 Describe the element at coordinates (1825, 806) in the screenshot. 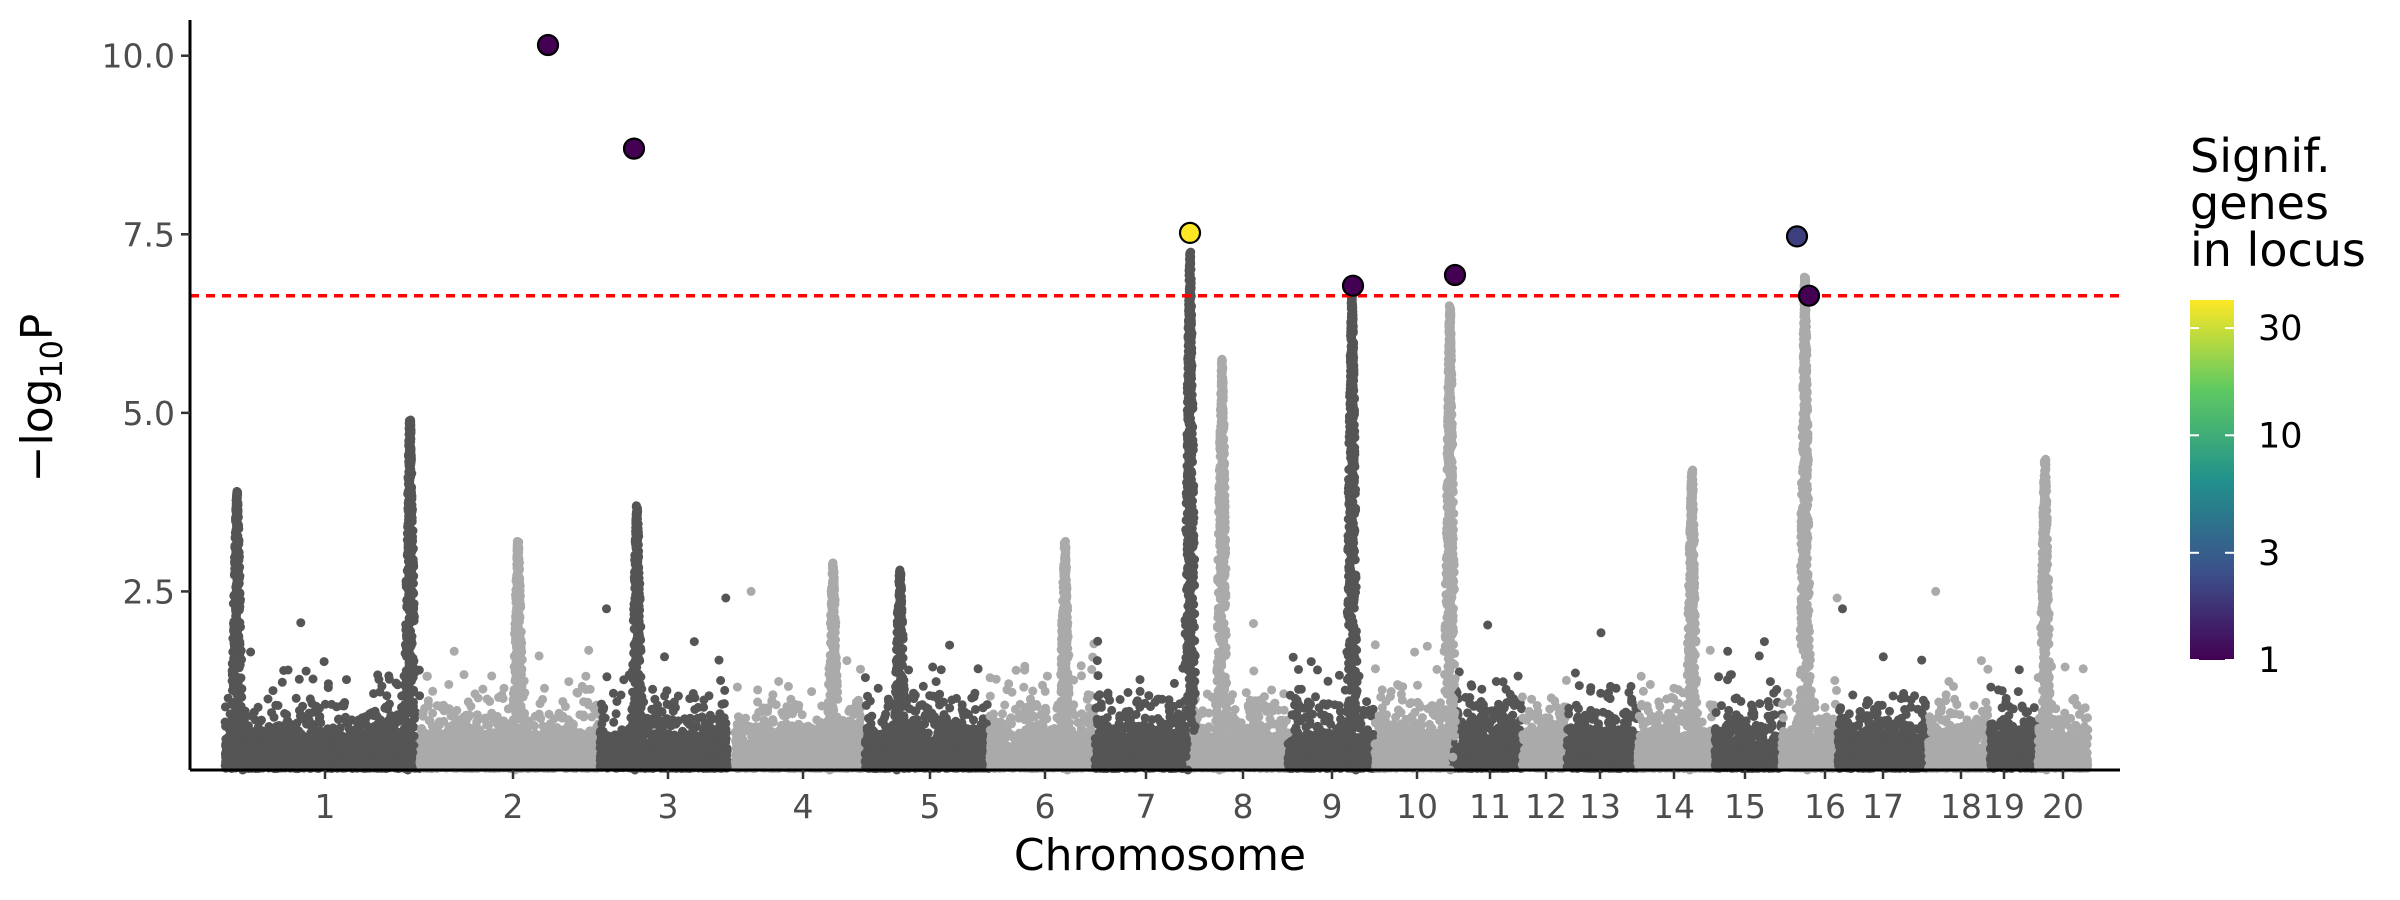

I see `x-tick-label-16: 16` at that location.